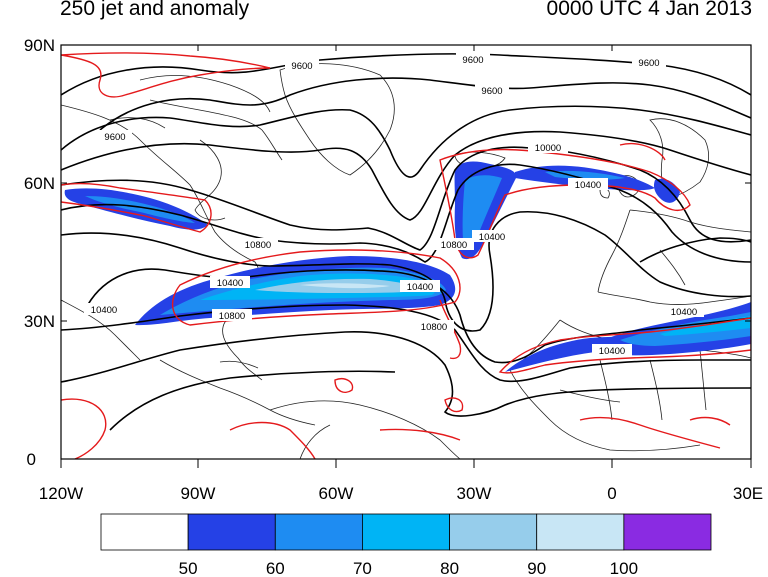 The height and width of the screenshot is (577, 768). Describe the element at coordinates (548, 148) in the screenshot. I see `contour-label: 10000` at that location.